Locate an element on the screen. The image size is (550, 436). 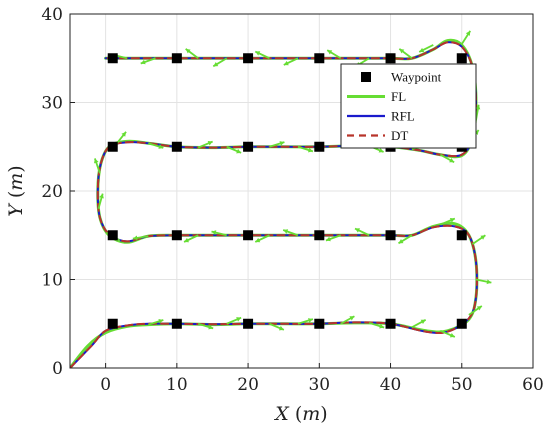
y-tick-label: 20 is located at coordinates (52, 192).